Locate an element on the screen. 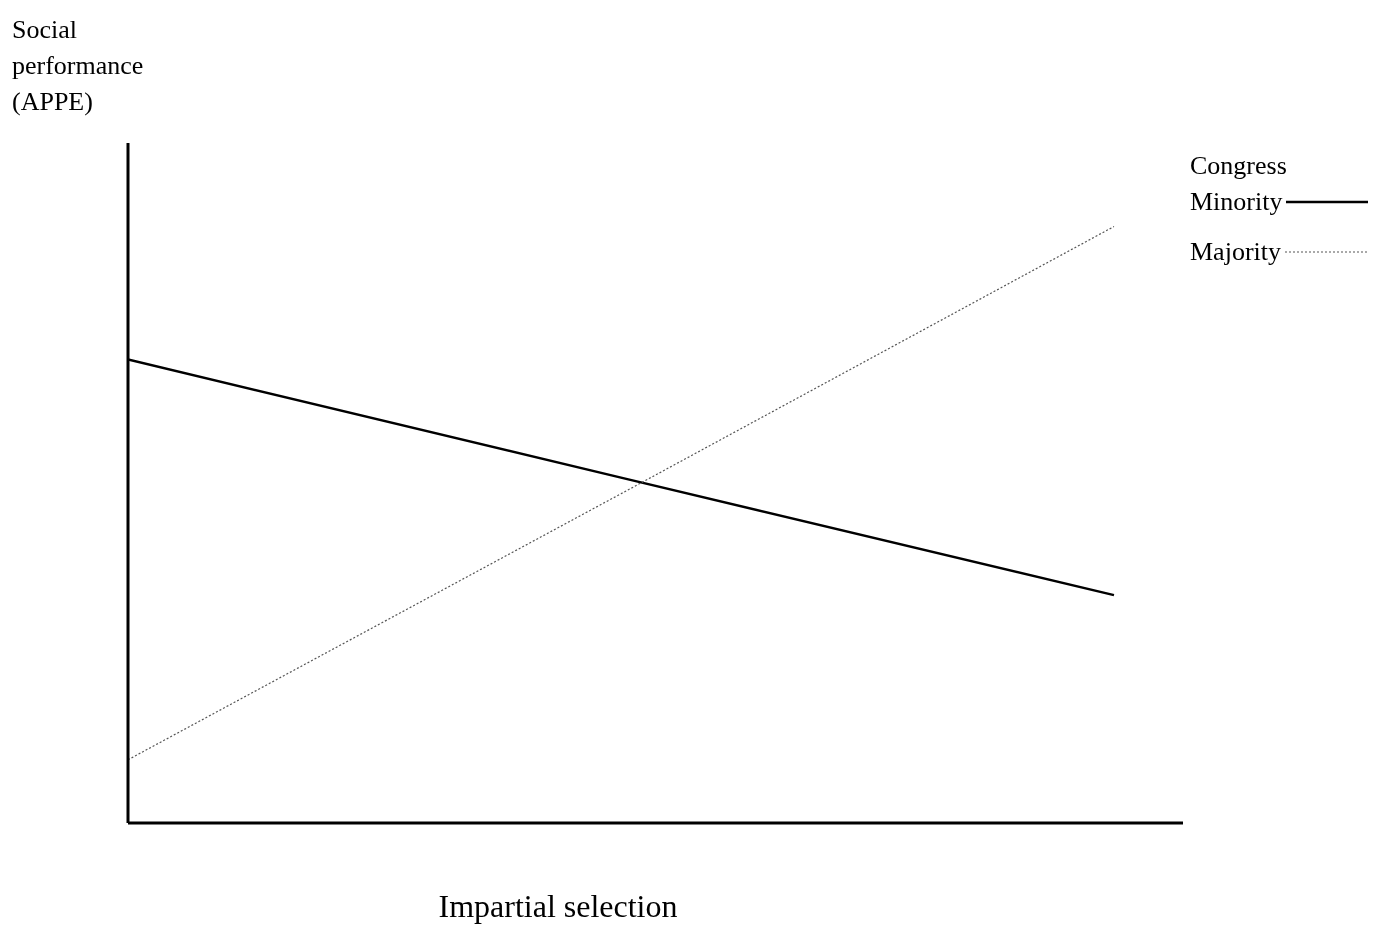  legend-label: Majority is located at coordinates (1235, 252).